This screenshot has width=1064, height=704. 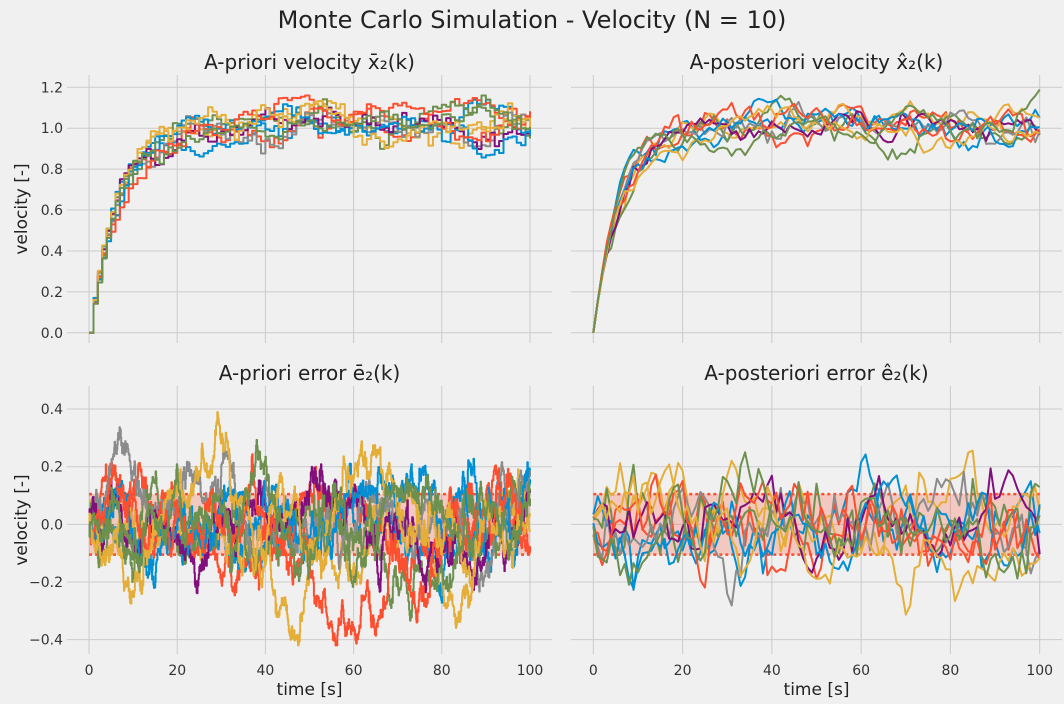 I want to click on y-tick-label: 0.8, so click(x=52, y=170).